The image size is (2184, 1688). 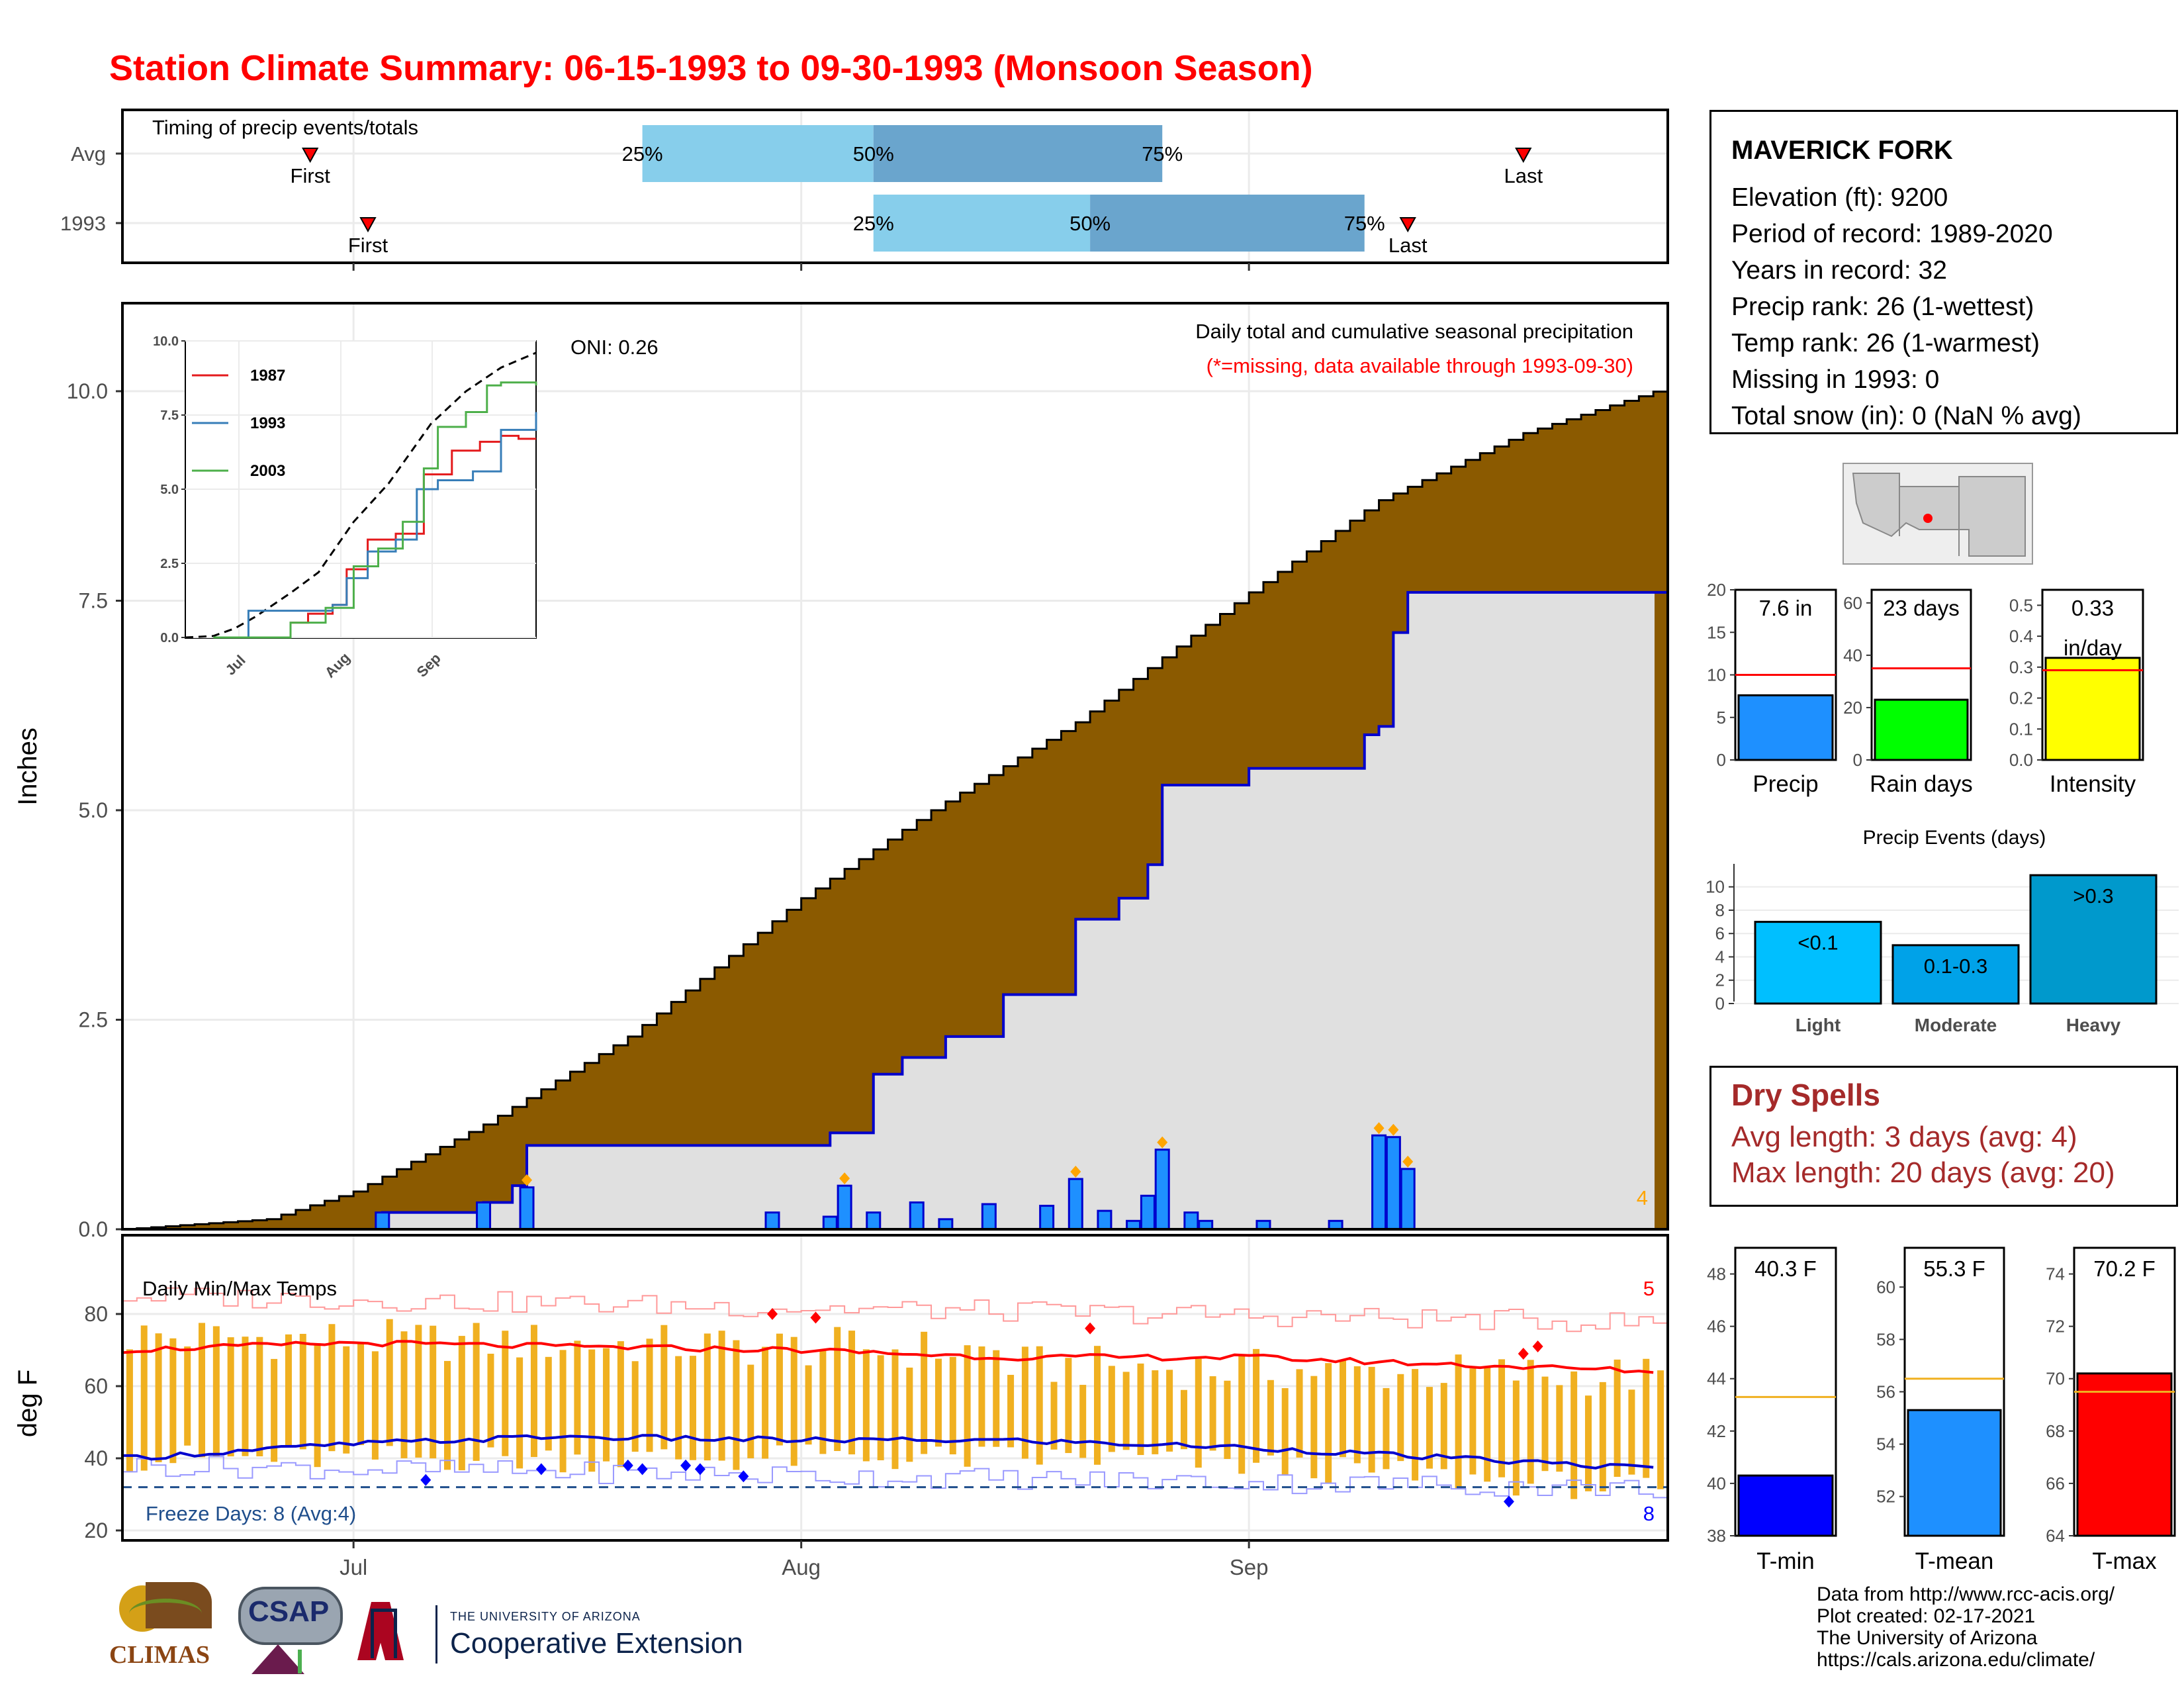 I want to click on precip-y-tick-label: 2.5, so click(x=93, y=1020).